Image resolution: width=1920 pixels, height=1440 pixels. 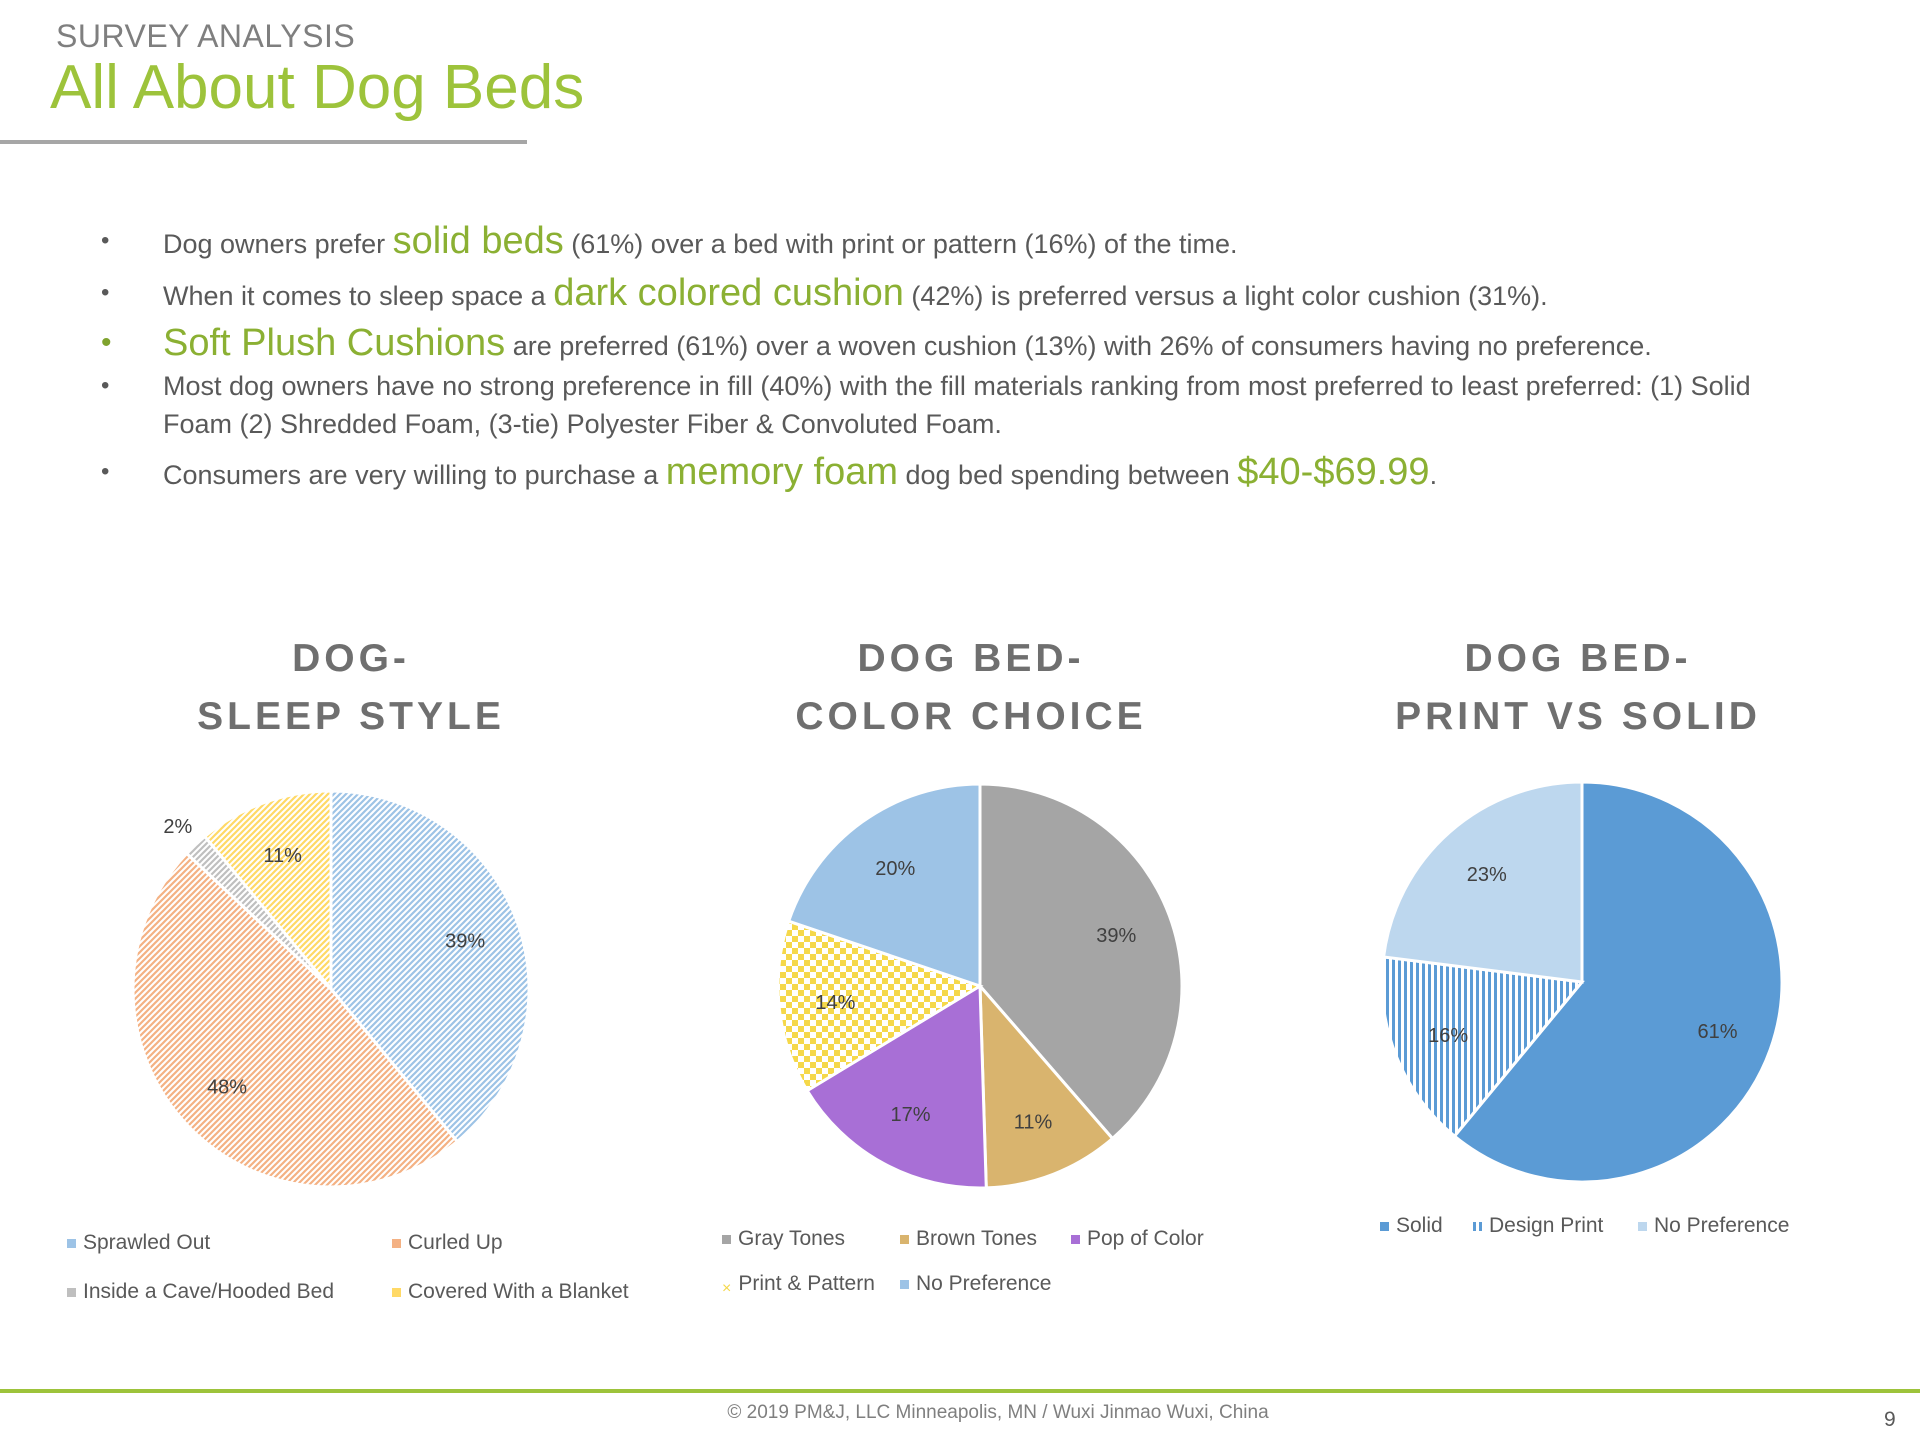 I want to click on section-kicker: SURVEY ANALYSIS, so click(x=206, y=36).